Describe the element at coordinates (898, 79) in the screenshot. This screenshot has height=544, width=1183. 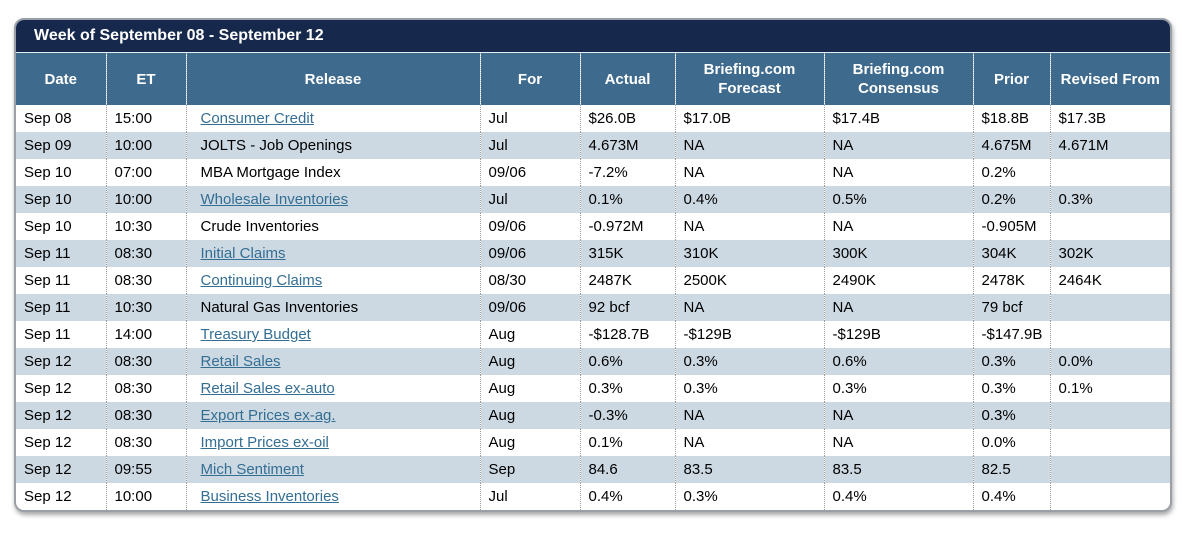
I see `column-header-consensus: Briefing.com Consensus` at that location.